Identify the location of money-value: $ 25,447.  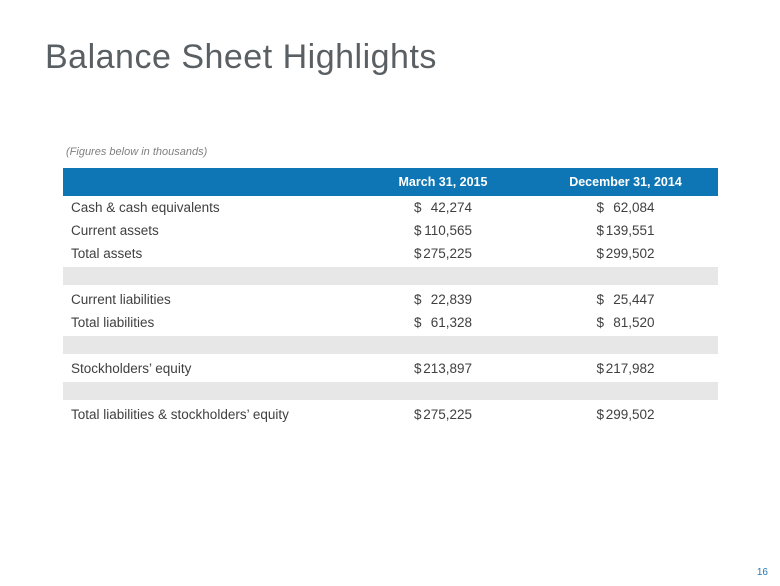
(626, 299).